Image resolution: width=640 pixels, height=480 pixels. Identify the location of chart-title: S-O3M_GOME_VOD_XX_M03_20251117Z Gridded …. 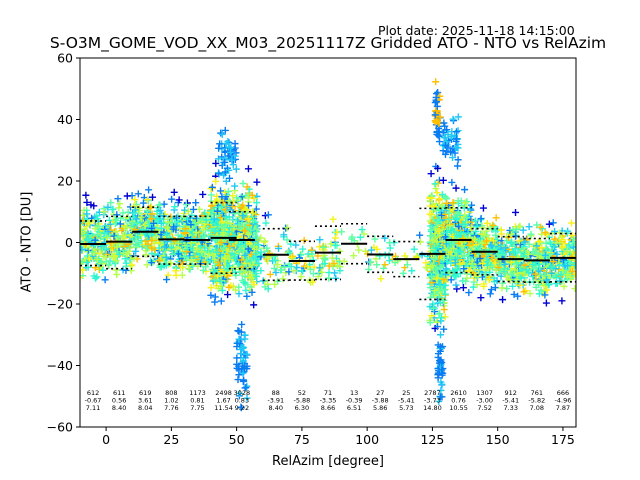
(328, 43).